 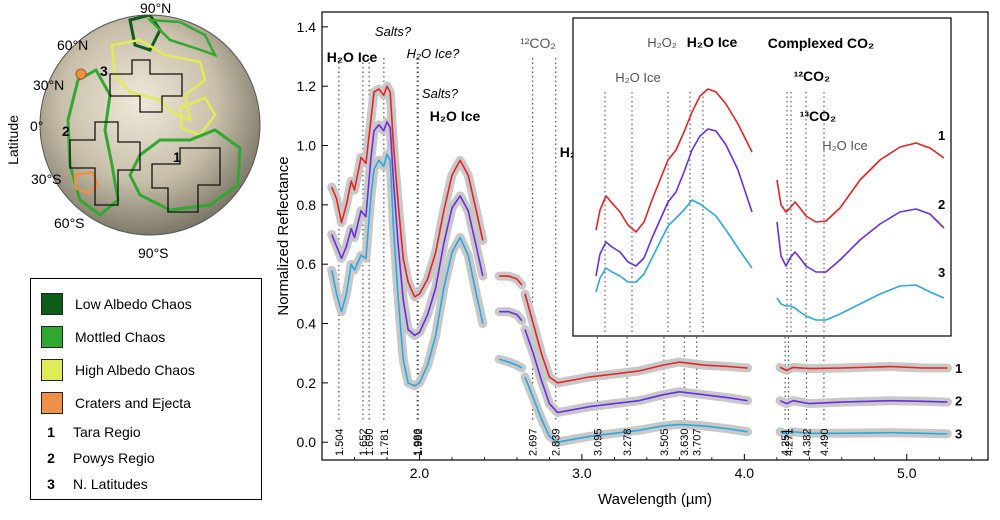 What do you see at coordinates (385, 442) in the screenshot?
I see `feature-label: 1.781` at bounding box center [385, 442].